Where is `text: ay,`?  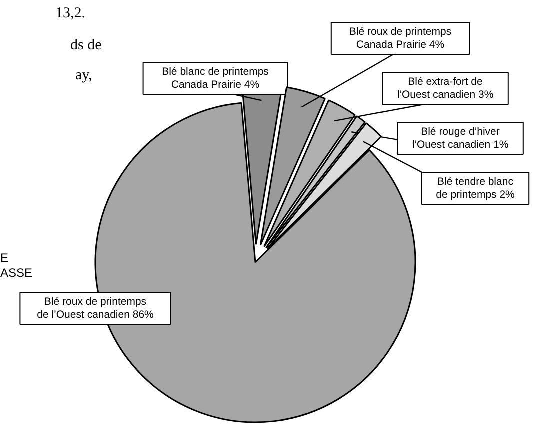
text: ay, is located at coordinates (84, 76).